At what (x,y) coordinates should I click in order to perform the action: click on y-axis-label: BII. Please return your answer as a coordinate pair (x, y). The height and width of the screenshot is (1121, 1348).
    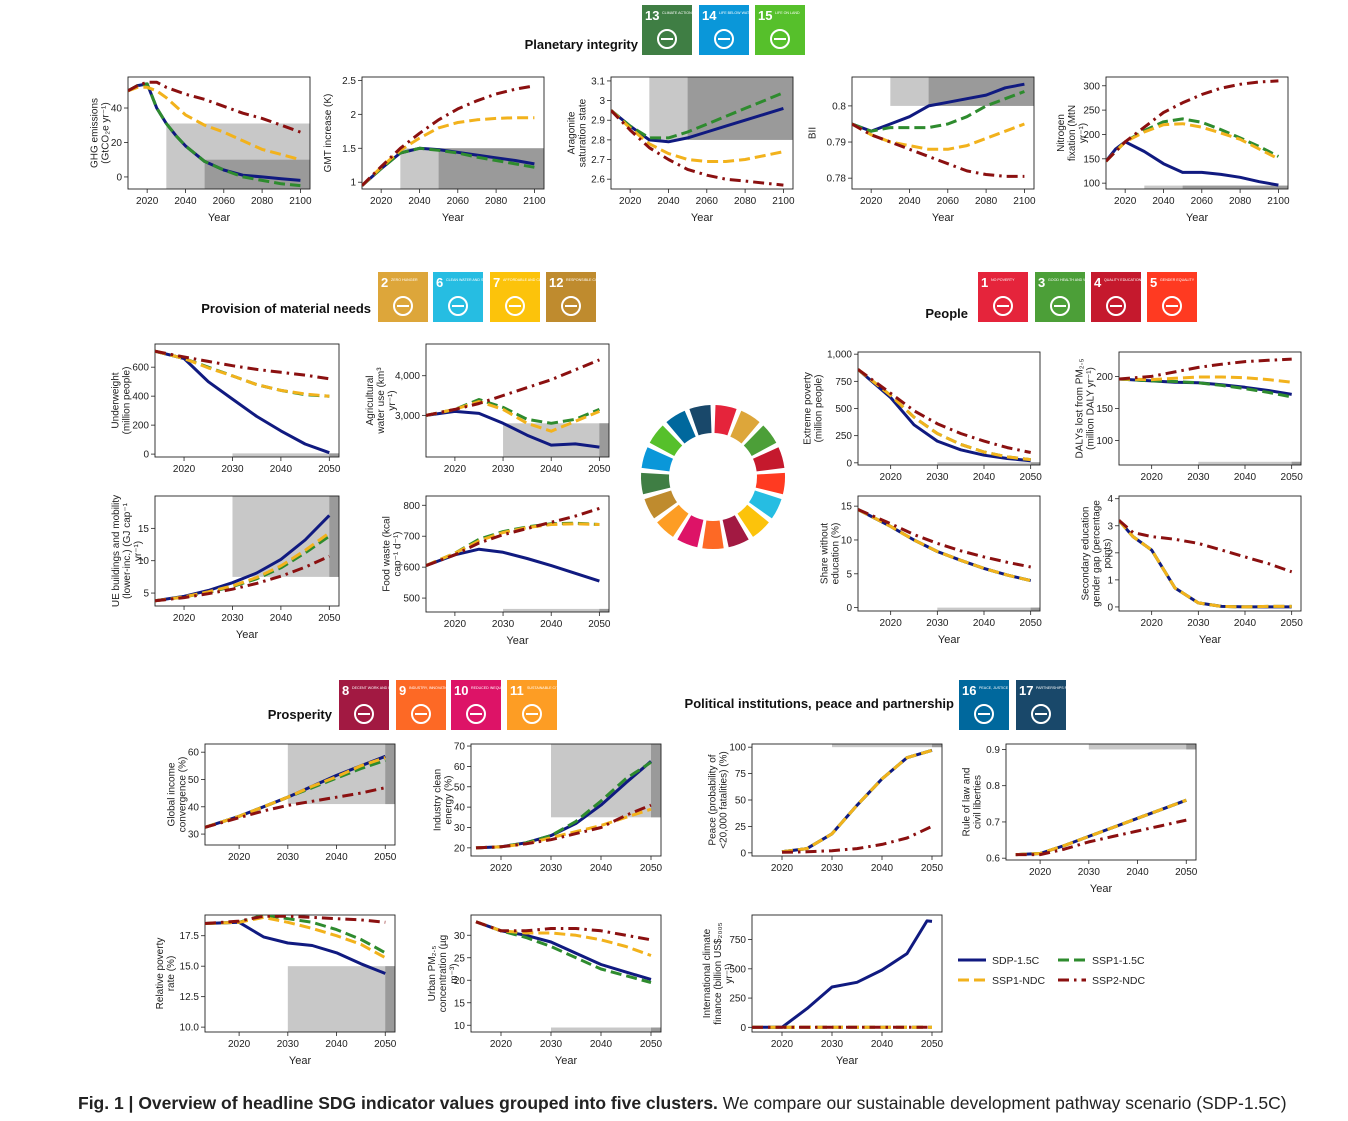
    Looking at the image, I should click on (813, 133).